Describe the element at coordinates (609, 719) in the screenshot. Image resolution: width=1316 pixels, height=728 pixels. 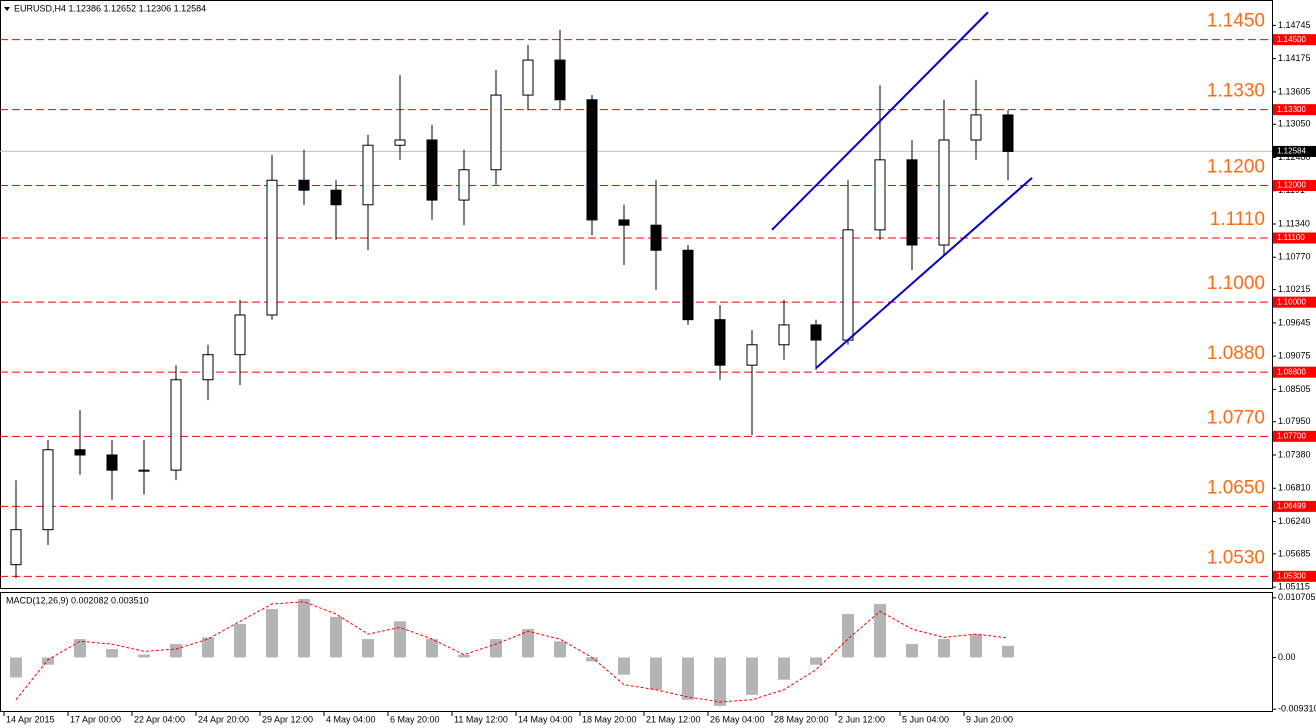
I see `x-tick-label: 18 May 20:00` at that location.